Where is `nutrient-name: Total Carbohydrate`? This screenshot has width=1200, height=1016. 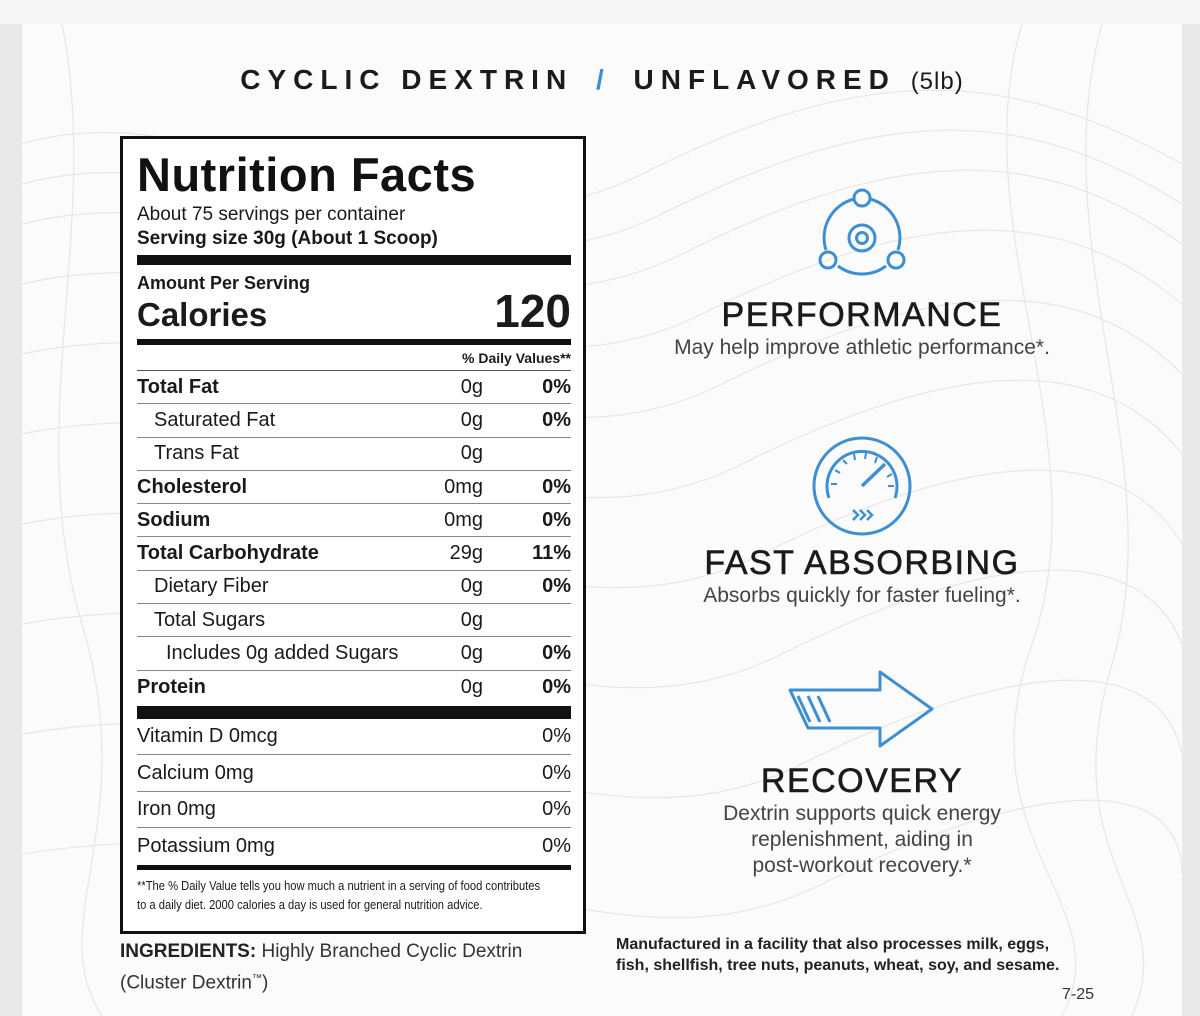
nutrient-name: Total Carbohydrate is located at coordinates (228, 553).